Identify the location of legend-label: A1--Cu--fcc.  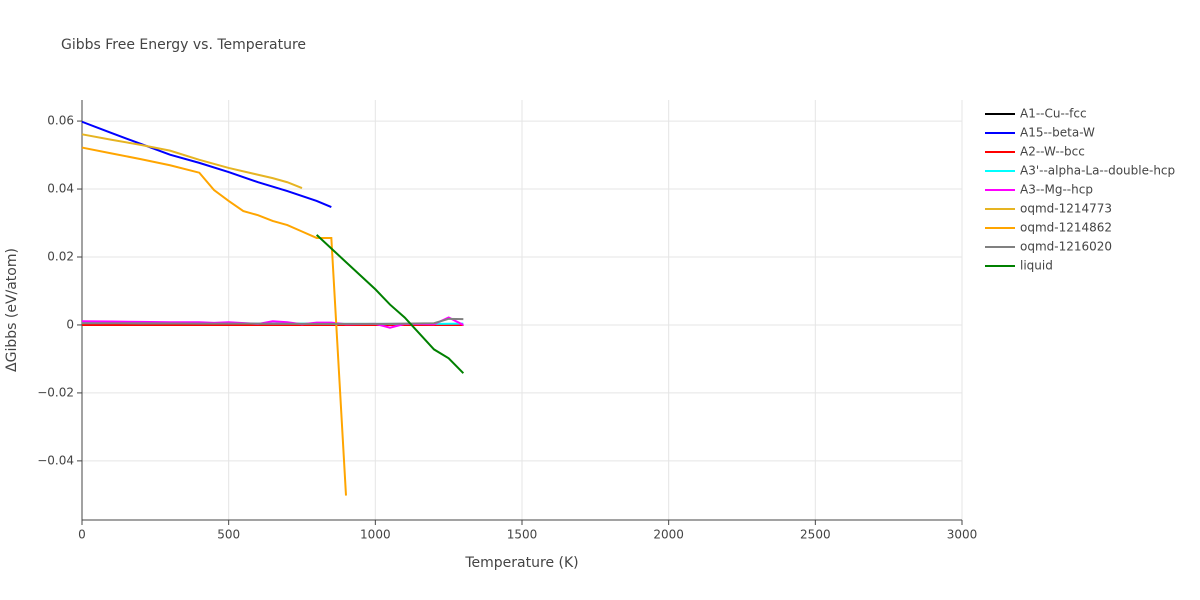
(1053, 114).